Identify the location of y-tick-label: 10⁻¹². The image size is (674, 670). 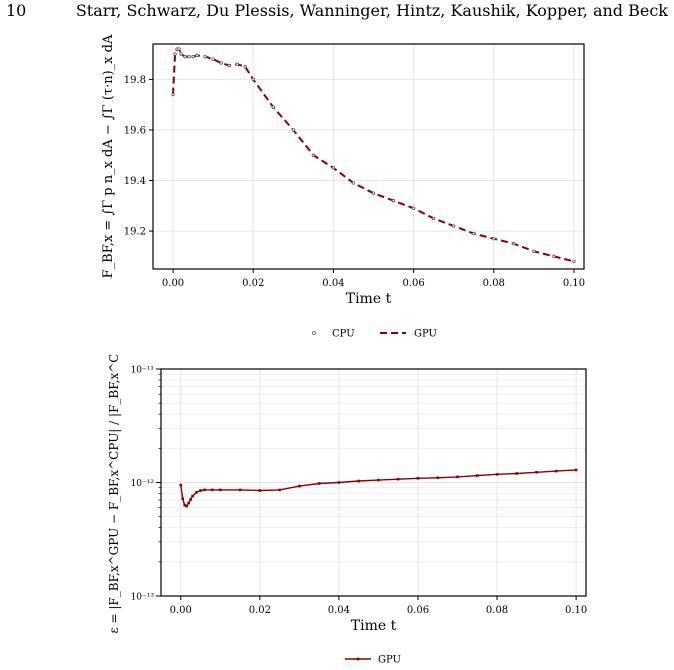
(143, 484).